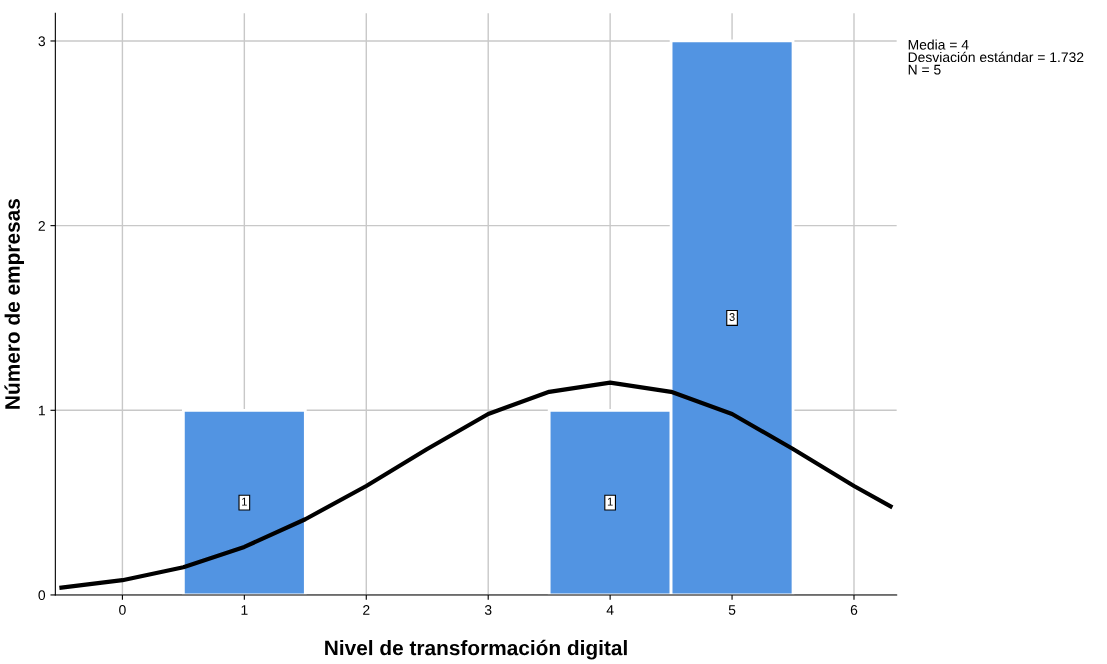  I want to click on data-label: 3, so click(732, 317).